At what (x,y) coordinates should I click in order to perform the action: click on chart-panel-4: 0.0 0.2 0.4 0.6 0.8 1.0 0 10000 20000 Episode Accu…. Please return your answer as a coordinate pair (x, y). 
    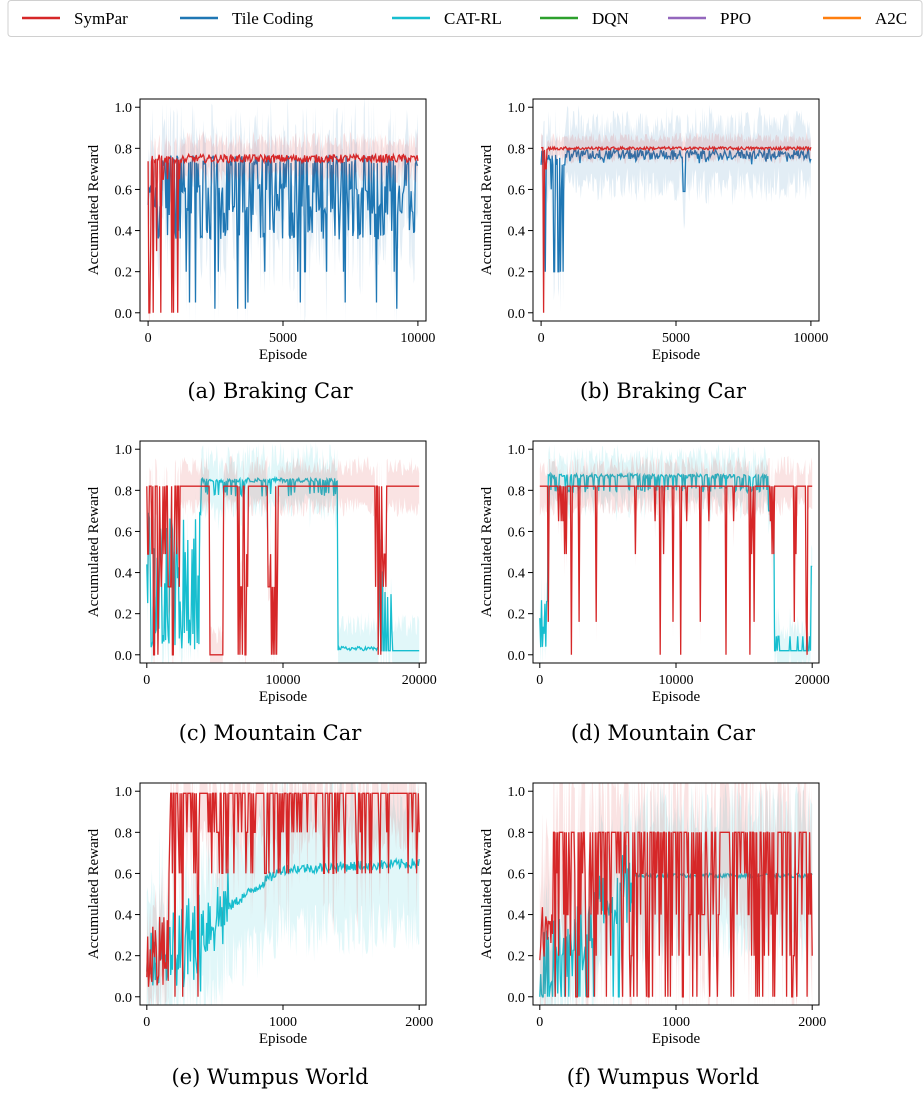
    Looking at the image, I should click on (654, 592).